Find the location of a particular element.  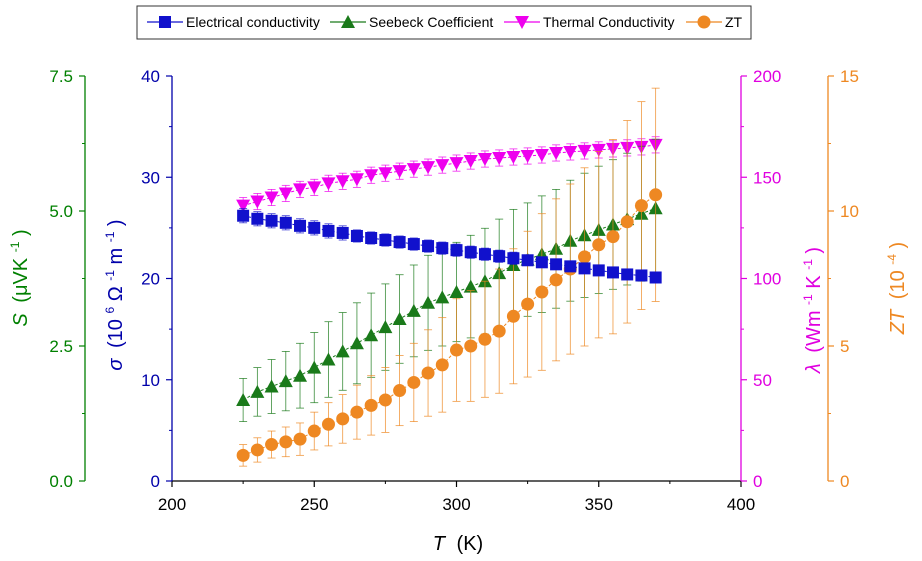

svg-text: S (μVK -1 ) is located at coordinates (17, 277).